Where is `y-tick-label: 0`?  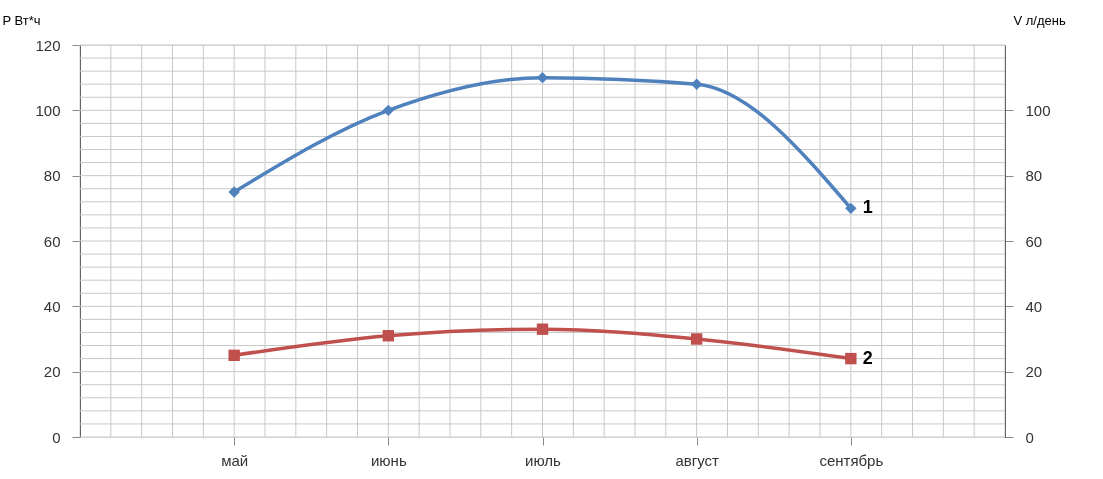 y-tick-label: 0 is located at coordinates (56, 437).